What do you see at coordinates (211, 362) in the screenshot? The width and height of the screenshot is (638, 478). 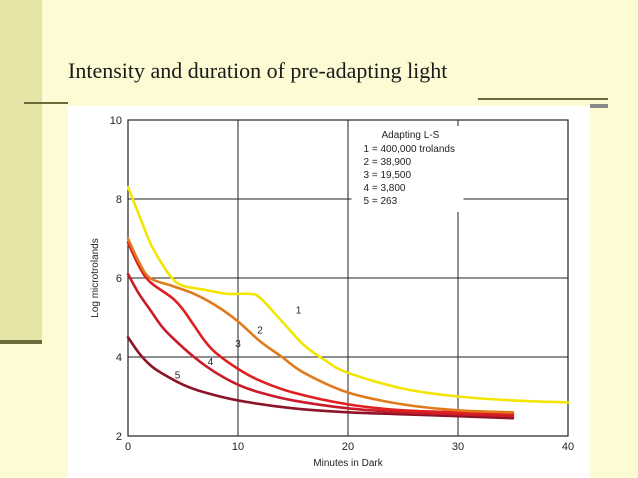 I see `series-label-4: 4` at bounding box center [211, 362].